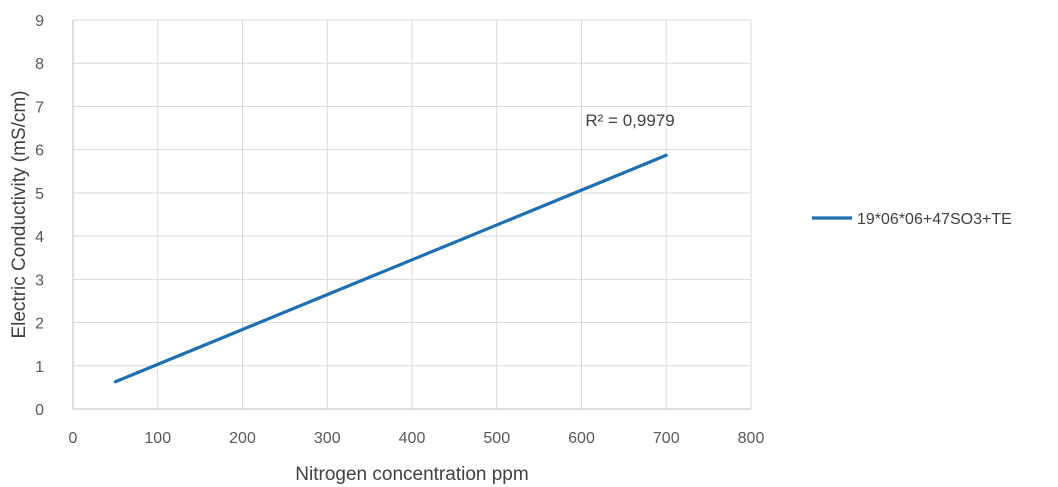  I want to click on x-tick-label: 700, so click(666, 438).